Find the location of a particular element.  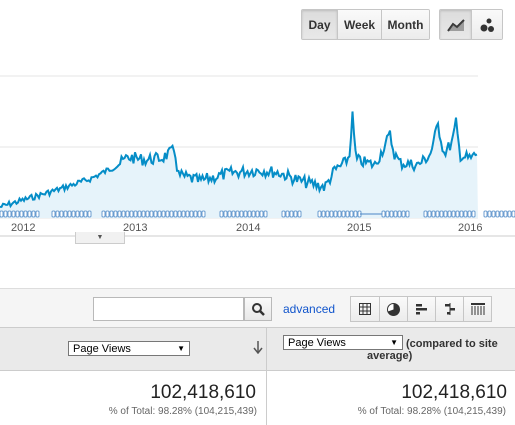

metric-select-comparison: Page Views ▼ is located at coordinates (343, 342).